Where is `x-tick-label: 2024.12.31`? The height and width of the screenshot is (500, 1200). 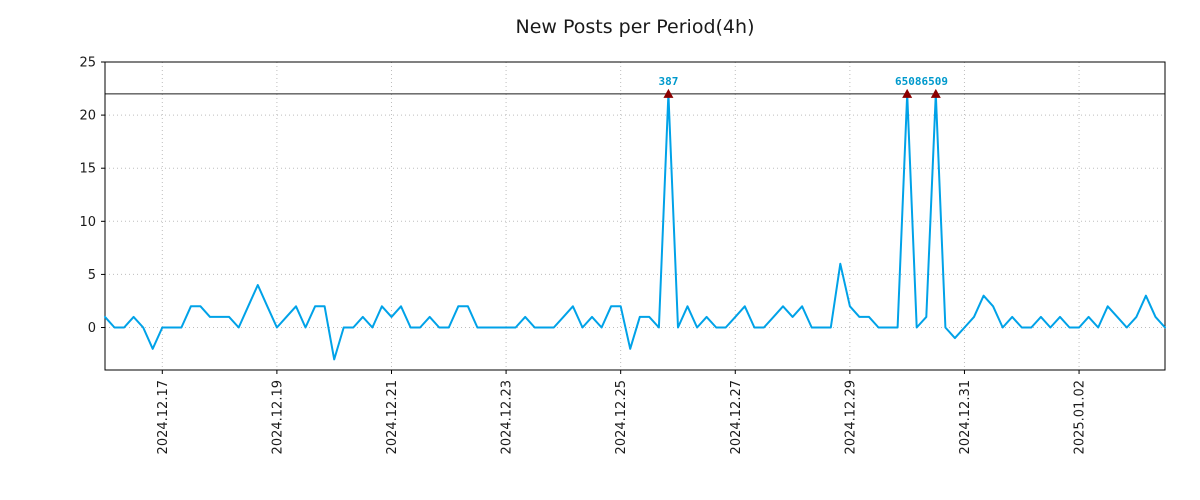 x-tick-label: 2024.12.31 is located at coordinates (965, 417).